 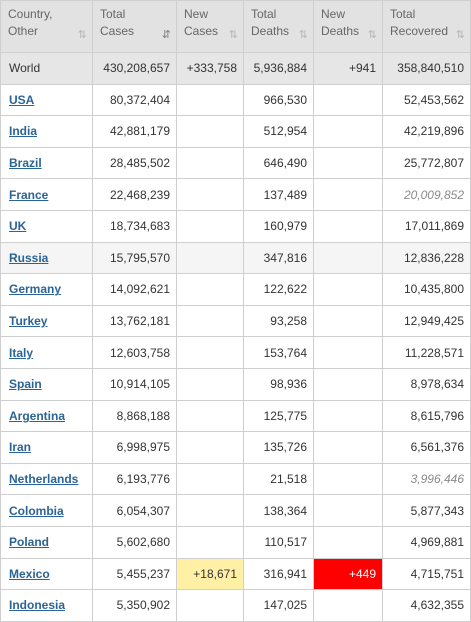 What do you see at coordinates (426, 131) in the screenshot?
I see `total-recovered-cell: 42,219,896` at bounding box center [426, 131].